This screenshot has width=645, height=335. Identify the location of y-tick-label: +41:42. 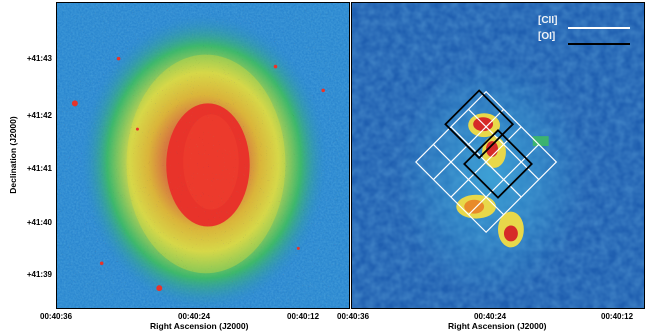
(39, 115).